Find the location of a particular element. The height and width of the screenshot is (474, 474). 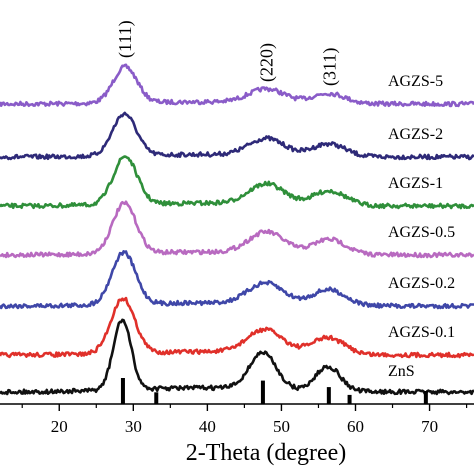

x-tick-label: 60 is located at coordinates (355, 426).